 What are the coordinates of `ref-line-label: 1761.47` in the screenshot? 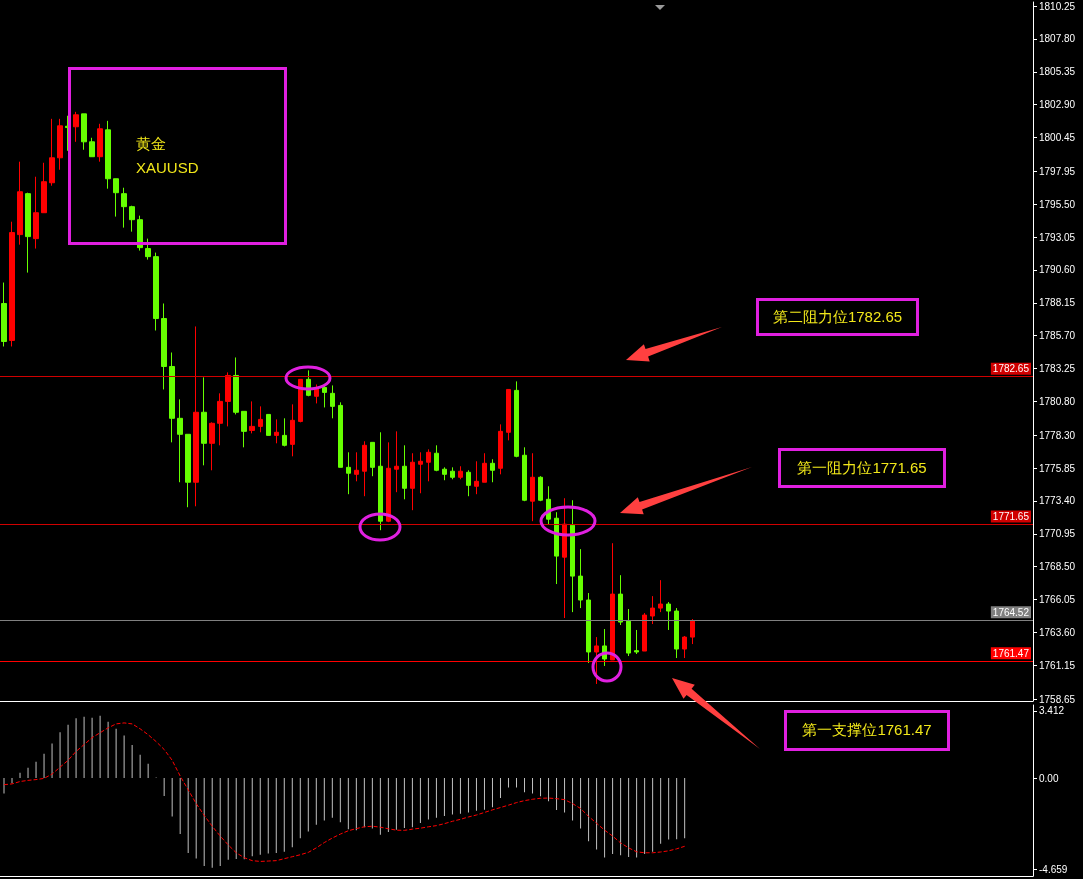 It's located at (1011, 653).